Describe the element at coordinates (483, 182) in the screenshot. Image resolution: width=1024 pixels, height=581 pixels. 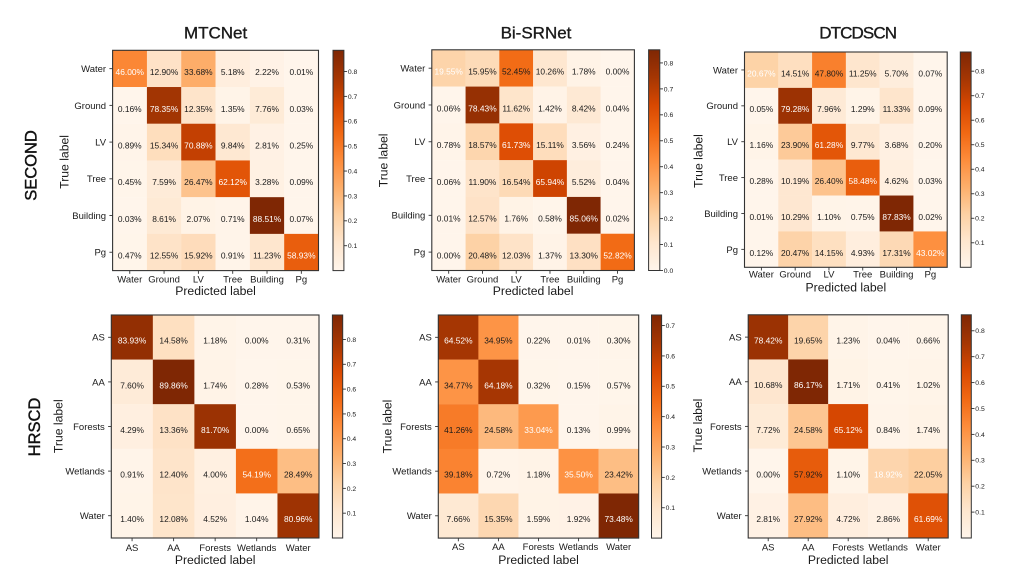
I see `svg-text: 11.90%` at that location.